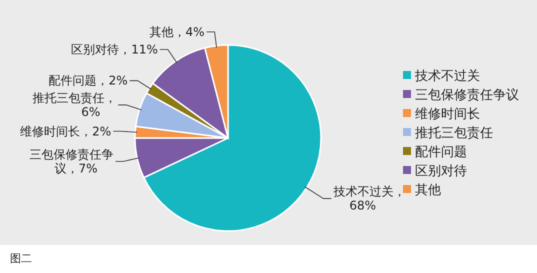 The image size is (537, 273). I want to click on data-label: 技术不过关，68%, so click(369, 198).